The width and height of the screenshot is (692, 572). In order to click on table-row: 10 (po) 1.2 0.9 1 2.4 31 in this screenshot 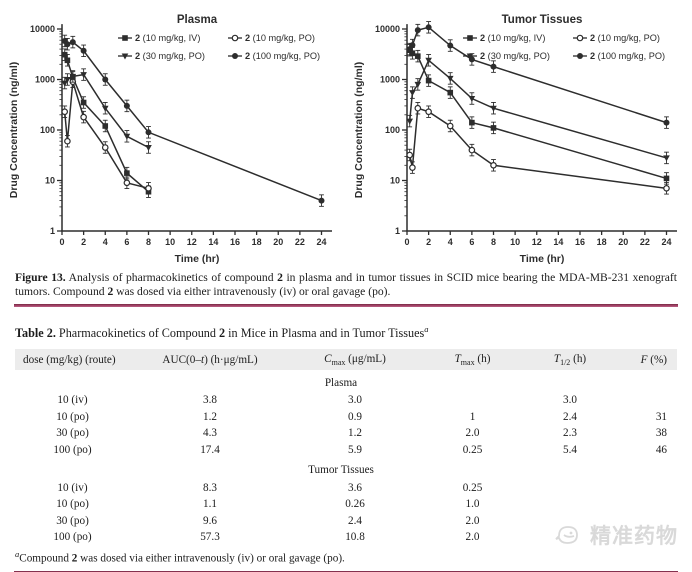, I will do `click(346, 416)`.